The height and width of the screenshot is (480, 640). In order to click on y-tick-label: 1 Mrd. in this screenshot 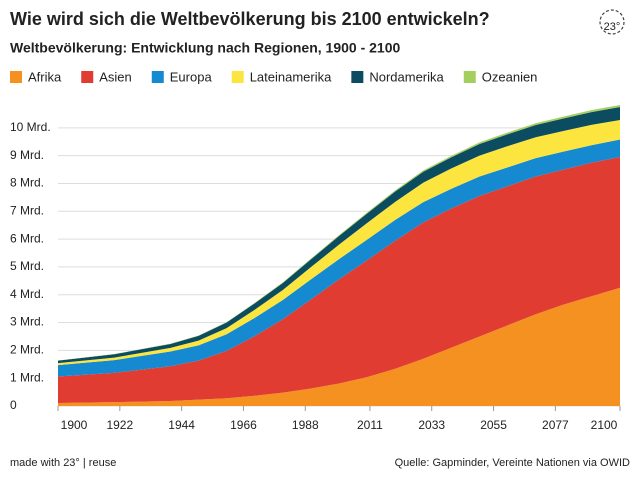, I will do `click(27, 377)`.